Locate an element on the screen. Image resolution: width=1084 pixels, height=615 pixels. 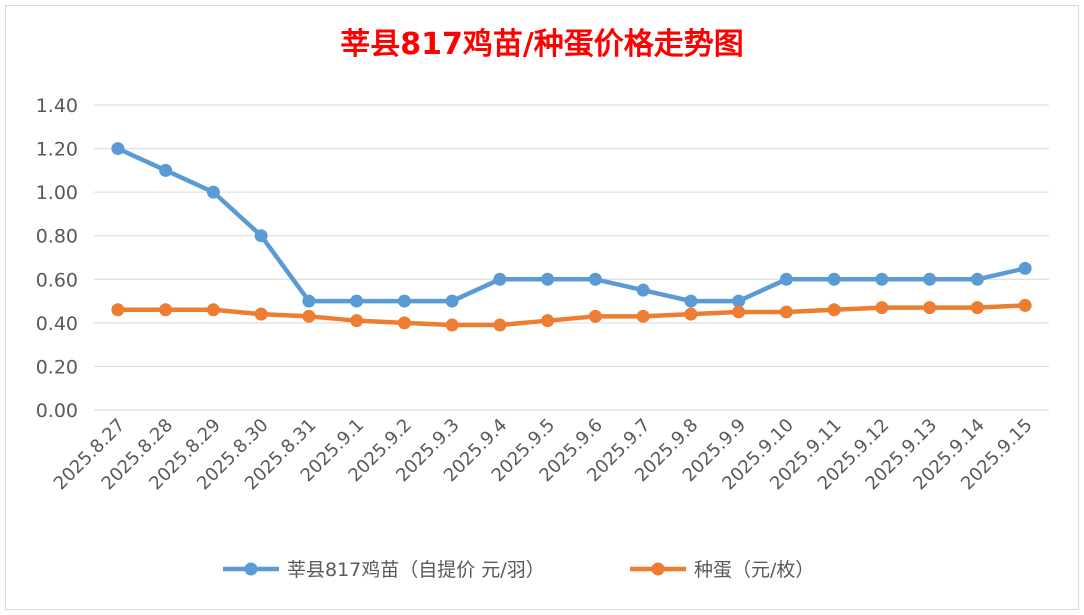
y-tick-label: 0.20 is located at coordinates (57, 367).